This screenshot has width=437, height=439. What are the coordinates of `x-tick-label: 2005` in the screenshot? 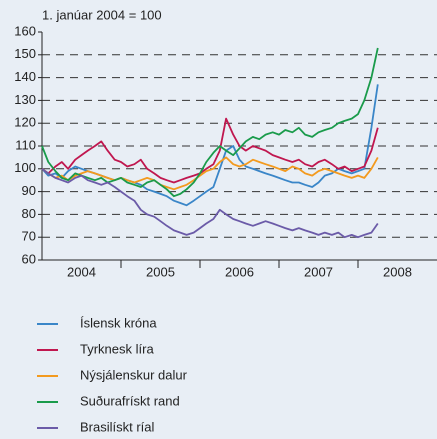 It's located at (160, 271).